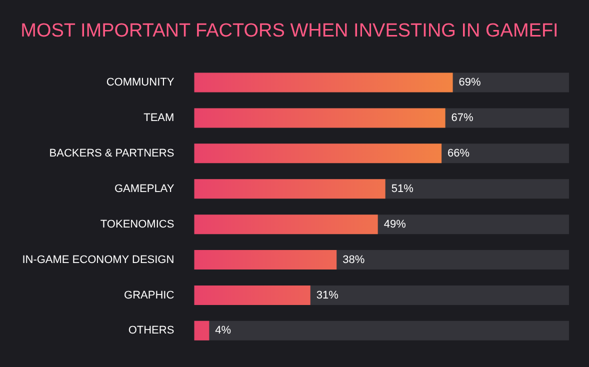  Describe the element at coordinates (223, 330) in the screenshot. I see `data-label: 4%` at that location.